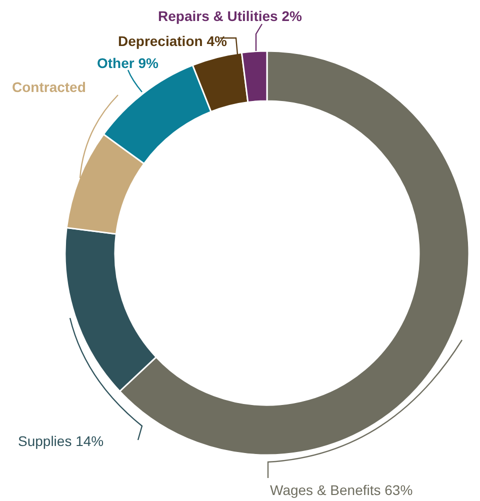 The height and width of the screenshot is (501, 480). Describe the element at coordinates (49, 87) in the screenshot. I see `slice-label: Contracted` at that location.